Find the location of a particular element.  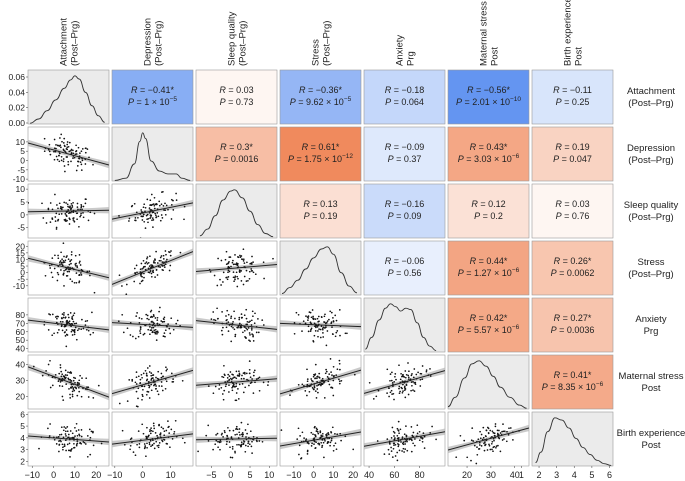

r-value: = −0.56* is located at coordinates (491, 90).